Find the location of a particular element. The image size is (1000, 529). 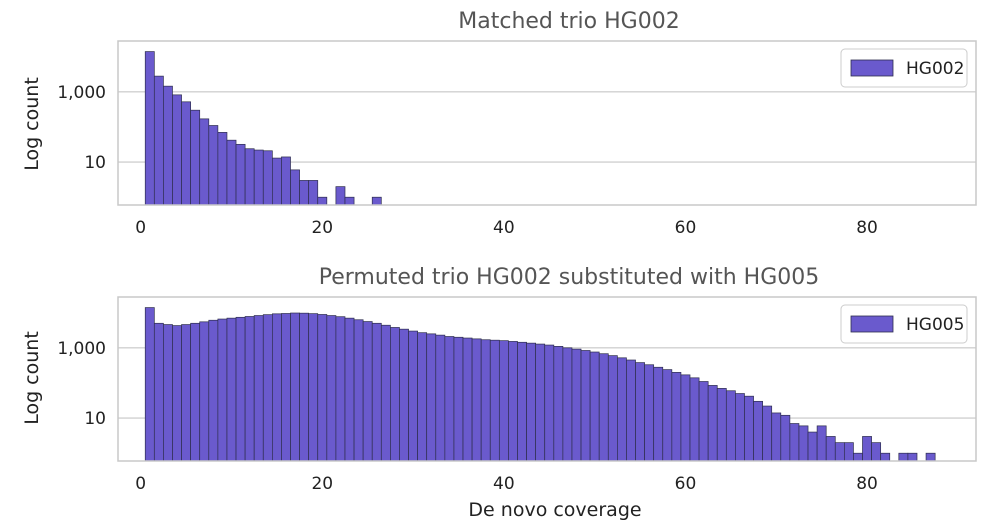

x-tick-label: 80 is located at coordinates (867, 484).